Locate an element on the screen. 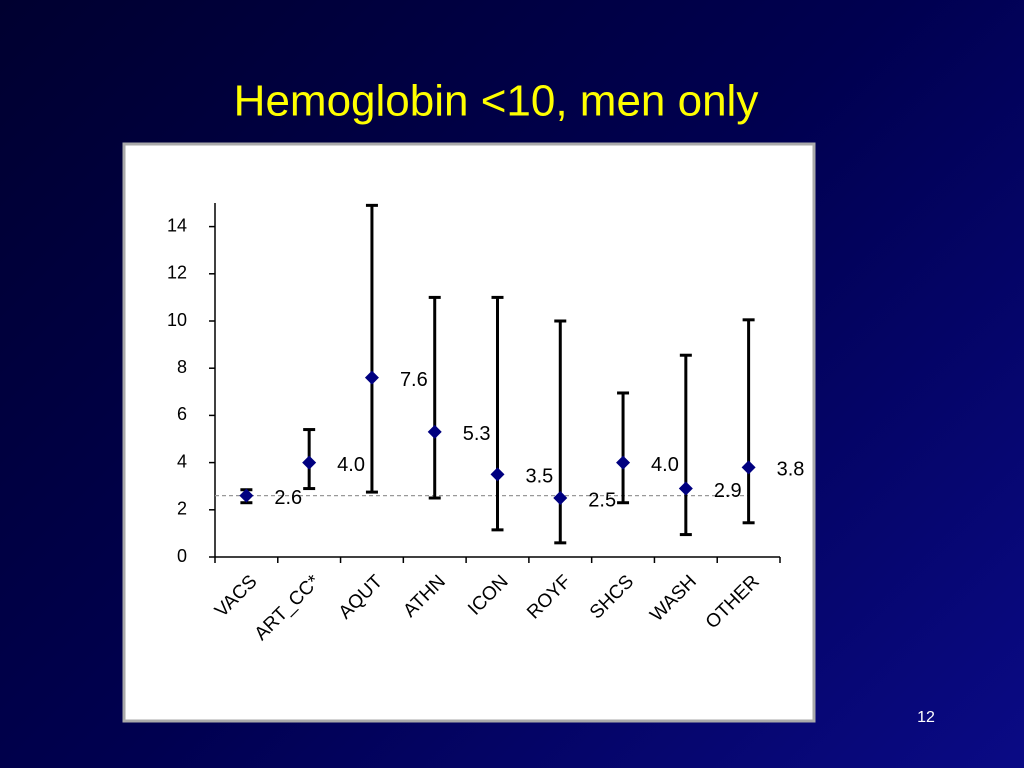 The width and height of the screenshot is (1024, 773). y-tick-label: 12 is located at coordinates (177, 273).